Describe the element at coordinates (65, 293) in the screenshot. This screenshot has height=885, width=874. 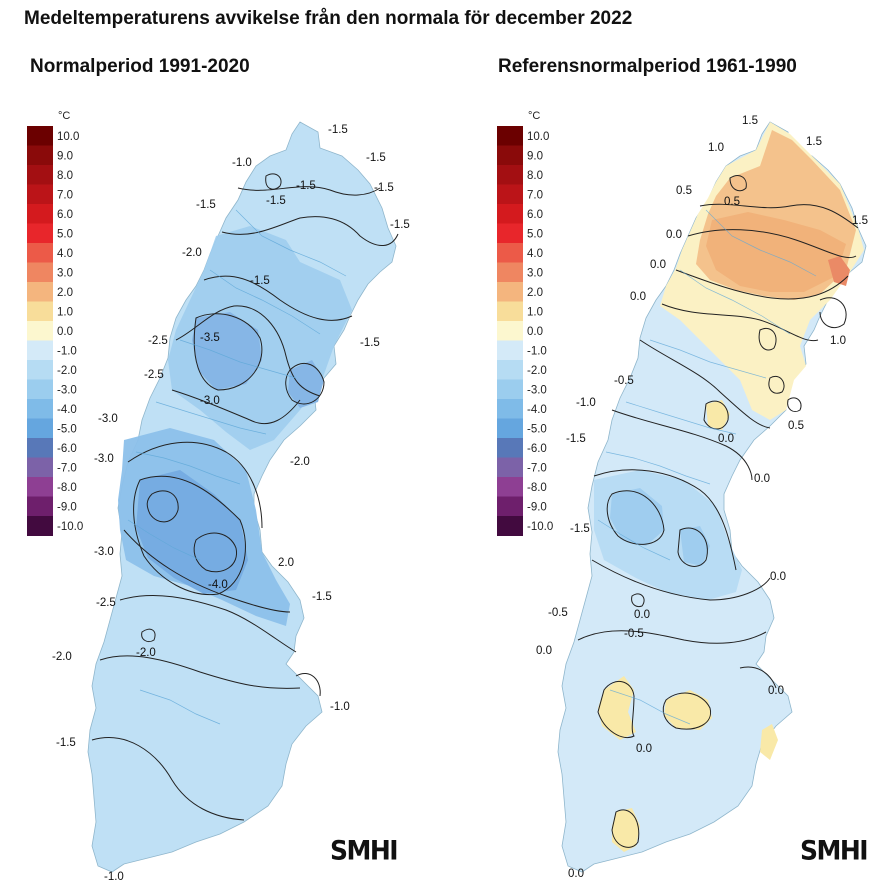
I see `legend-label: 2.0` at that location.